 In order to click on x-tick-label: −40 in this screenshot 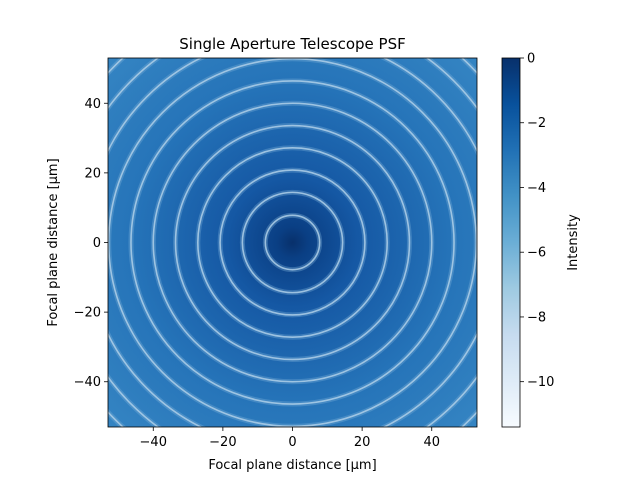, I will do `click(153, 442)`.